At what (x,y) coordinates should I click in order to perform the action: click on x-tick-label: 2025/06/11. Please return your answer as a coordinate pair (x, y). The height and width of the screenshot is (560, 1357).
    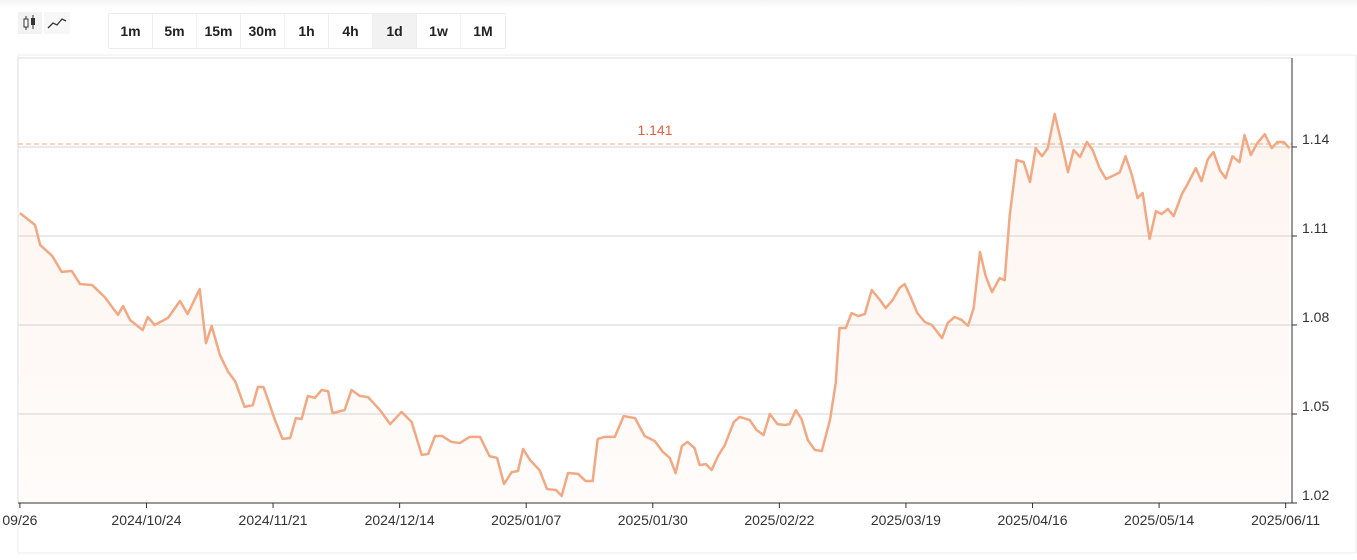
    Looking at the image, I should click on (1285, 520).